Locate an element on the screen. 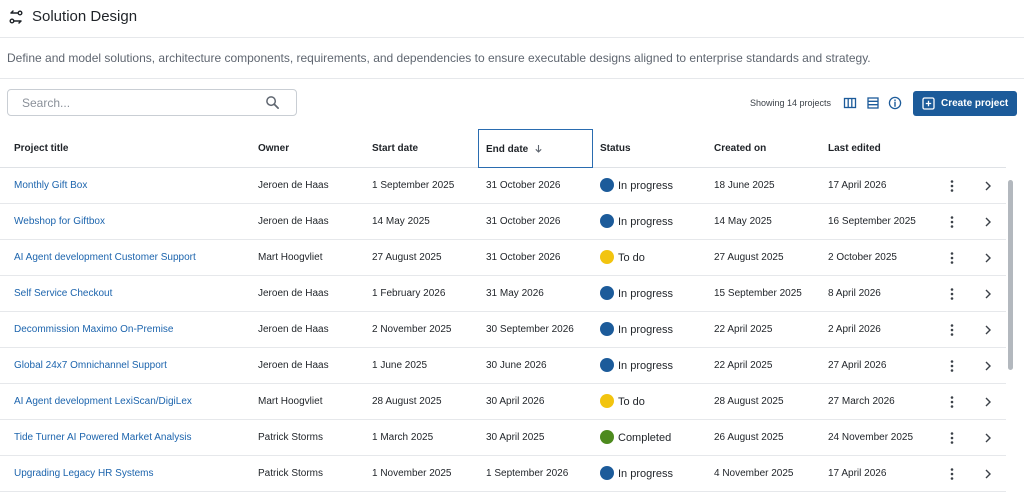 The width and height of the screenshot is (1024, 492). column-header-last-edited: Last edited is located at coordinates (854, 148).